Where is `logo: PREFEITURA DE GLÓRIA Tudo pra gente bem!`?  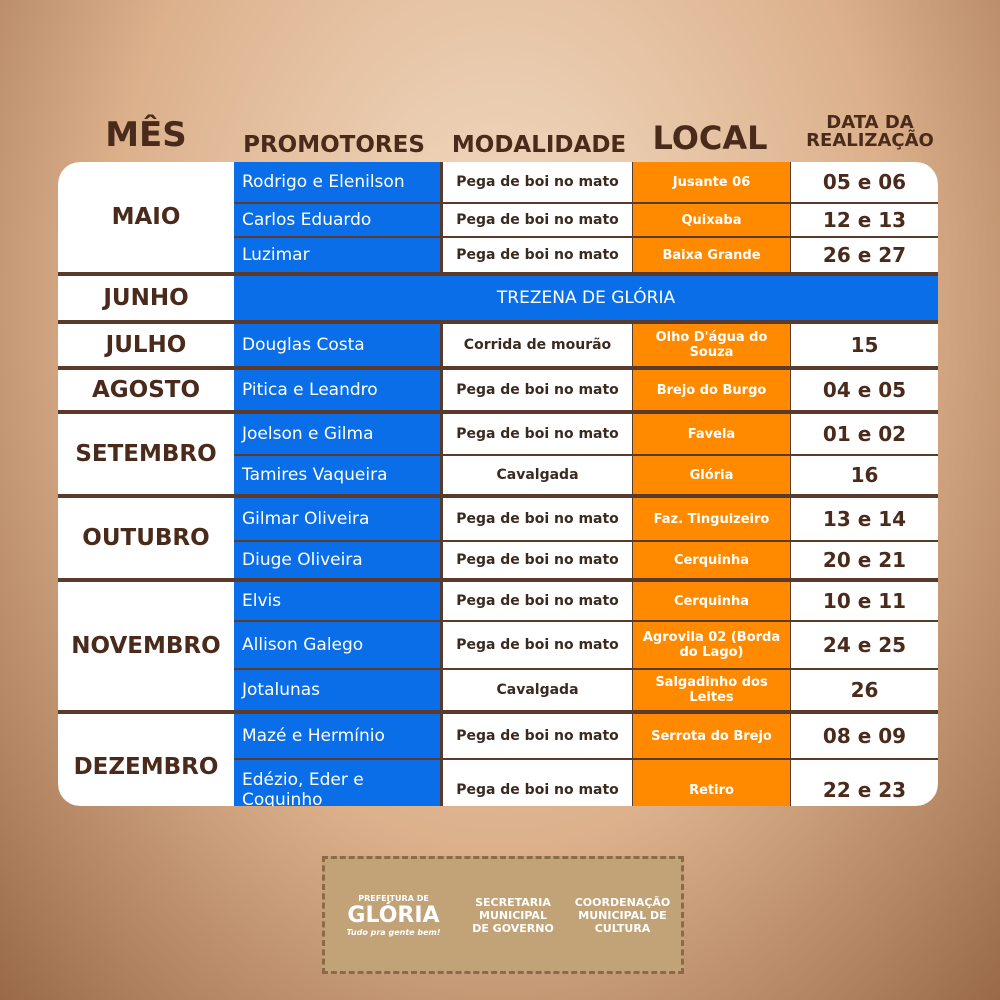 logo: PREFEITURA DE GLÓRIA Tudo pra gente bem! is located at coordinates (394, 915).